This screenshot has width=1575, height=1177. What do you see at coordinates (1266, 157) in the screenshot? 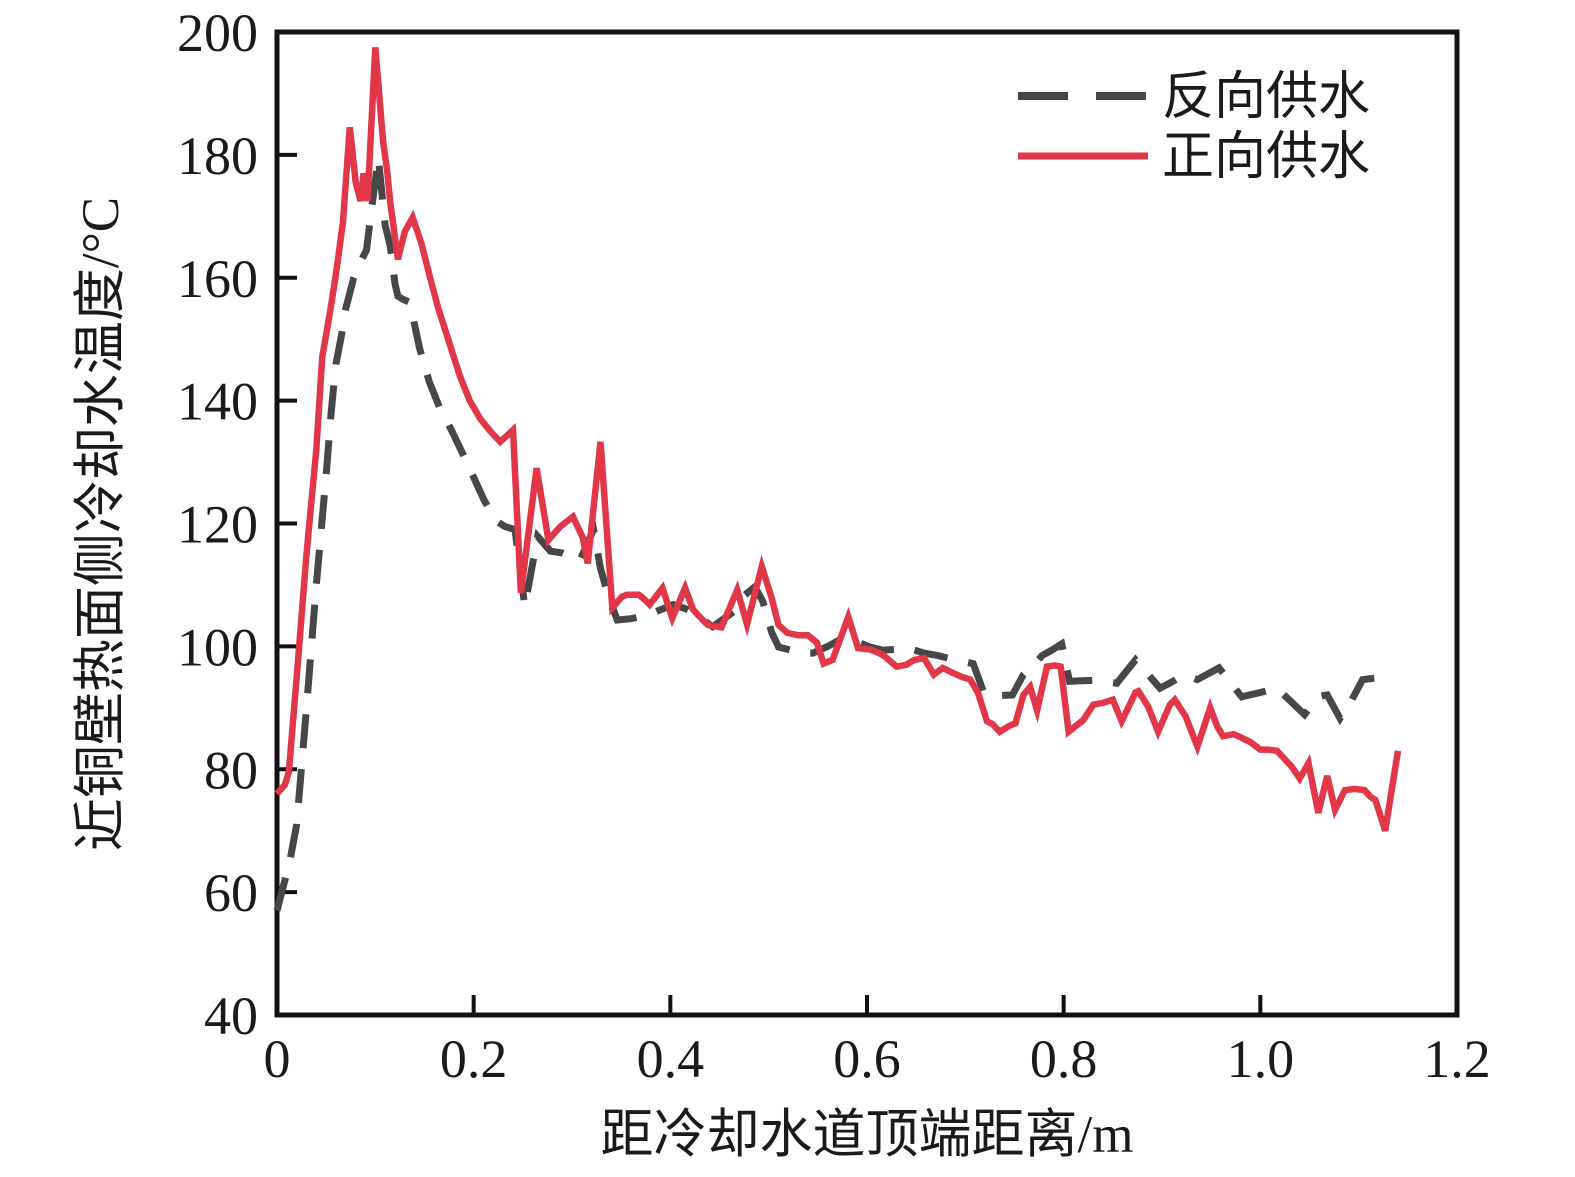
I see `legend-label-forward-supply: 正向供水` at bounding box center [1266, 157].